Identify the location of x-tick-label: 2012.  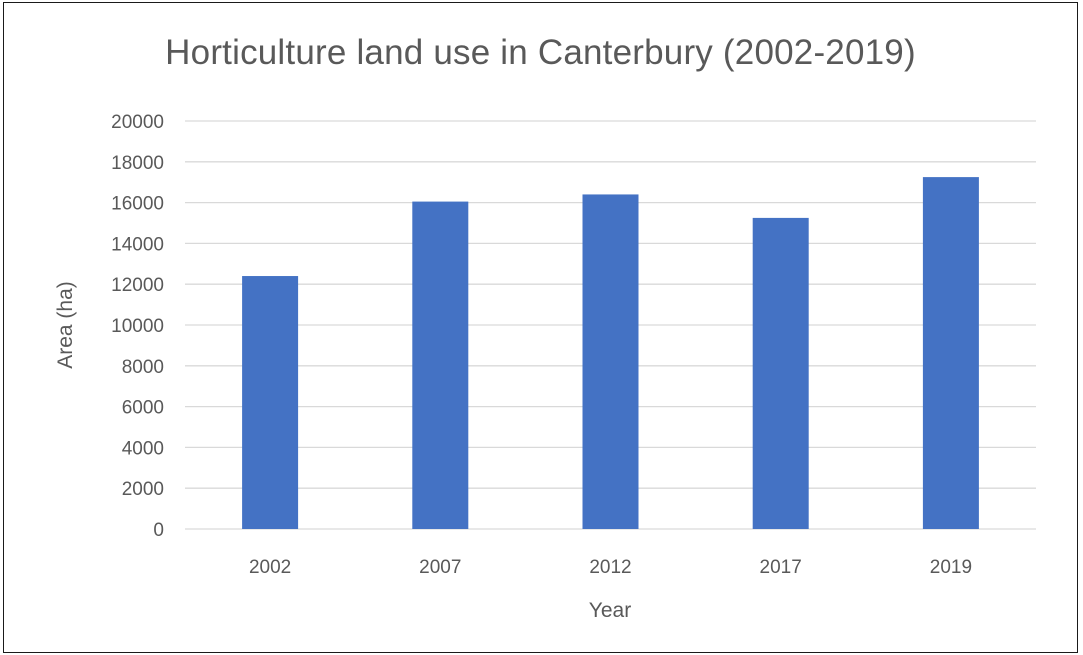
(610, 567).